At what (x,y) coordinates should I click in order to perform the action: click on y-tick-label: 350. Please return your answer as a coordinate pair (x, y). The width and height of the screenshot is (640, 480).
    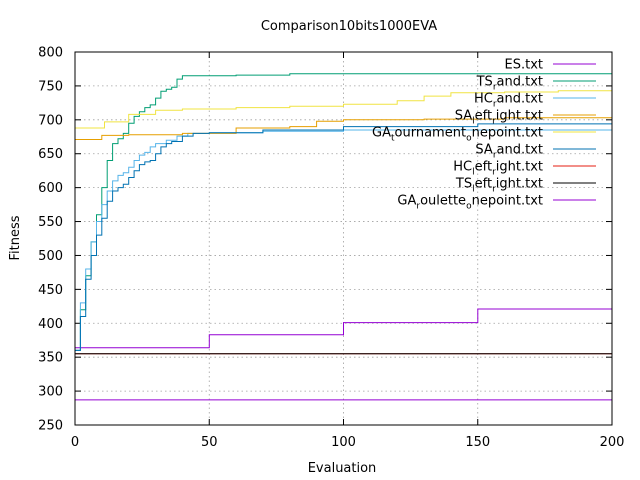
    Looking at the image, I should click on (50, 358).